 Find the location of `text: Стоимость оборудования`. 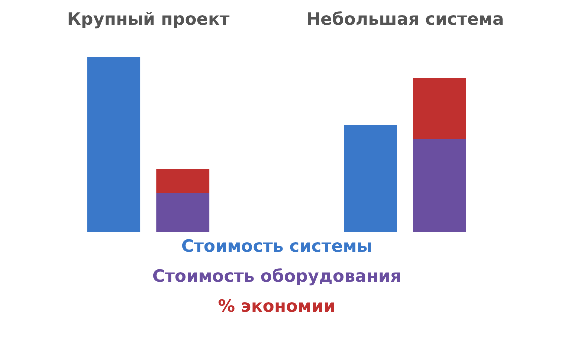

text: Стоимость оборудования is located at coordinates (277, 277).